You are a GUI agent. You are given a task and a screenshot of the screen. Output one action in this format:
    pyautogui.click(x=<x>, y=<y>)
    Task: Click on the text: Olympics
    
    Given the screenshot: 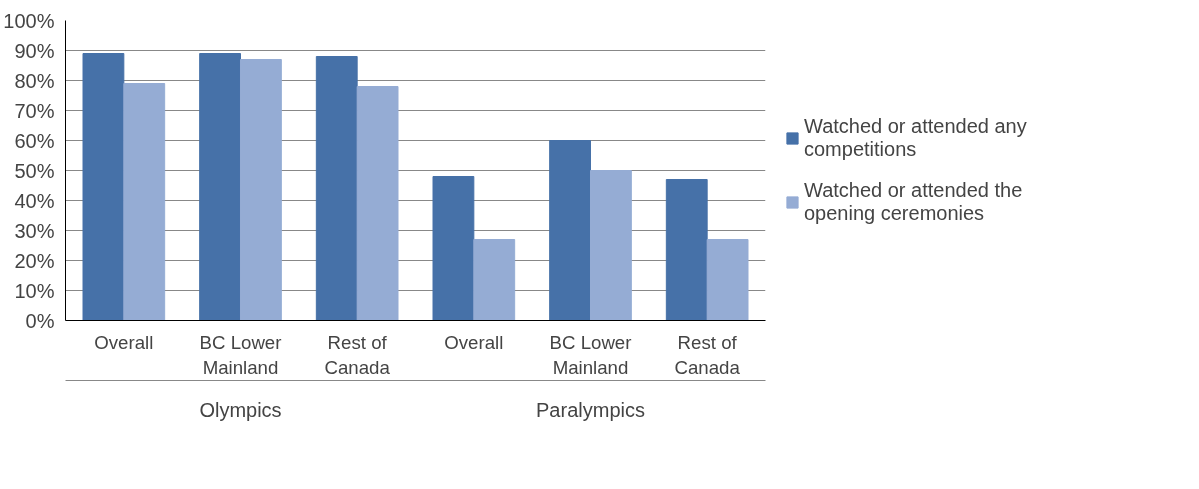 What is the action you would take?
    pyautogui.click(x=240, y=409)
    